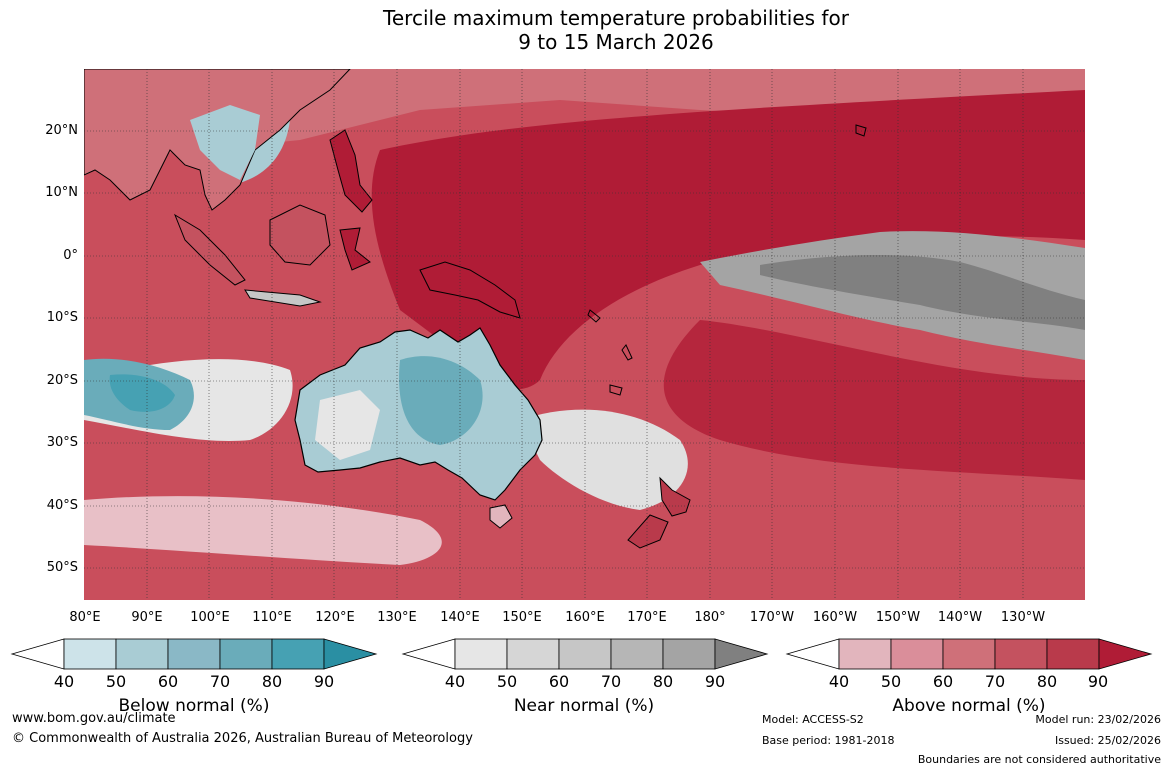 The image size is (1173, 770). Describe the element at coordinates (61, 130) in the screenshot. I see `lat-label-20n: 20°N` at that location.